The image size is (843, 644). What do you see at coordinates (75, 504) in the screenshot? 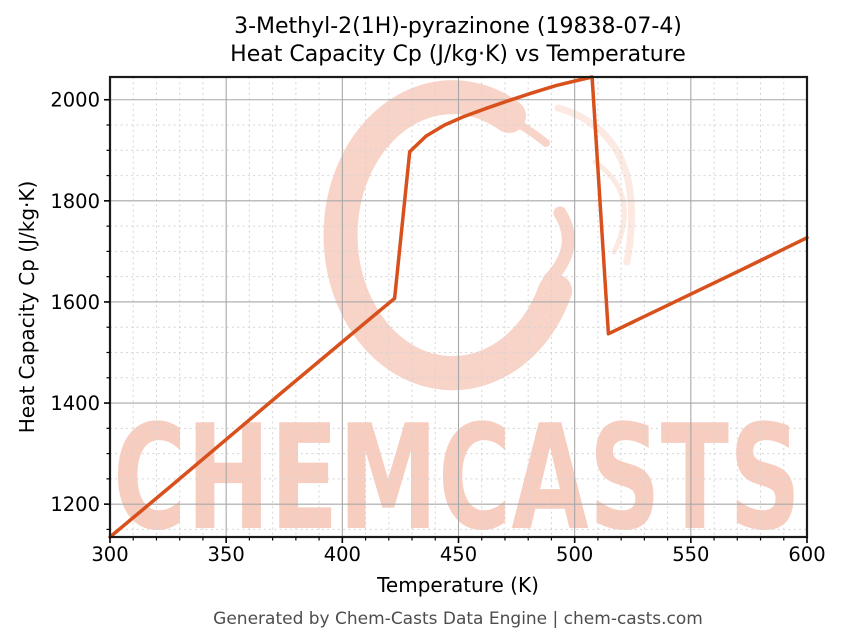
I see `y-tick-label: 1200` at bounding box center [75, 504].